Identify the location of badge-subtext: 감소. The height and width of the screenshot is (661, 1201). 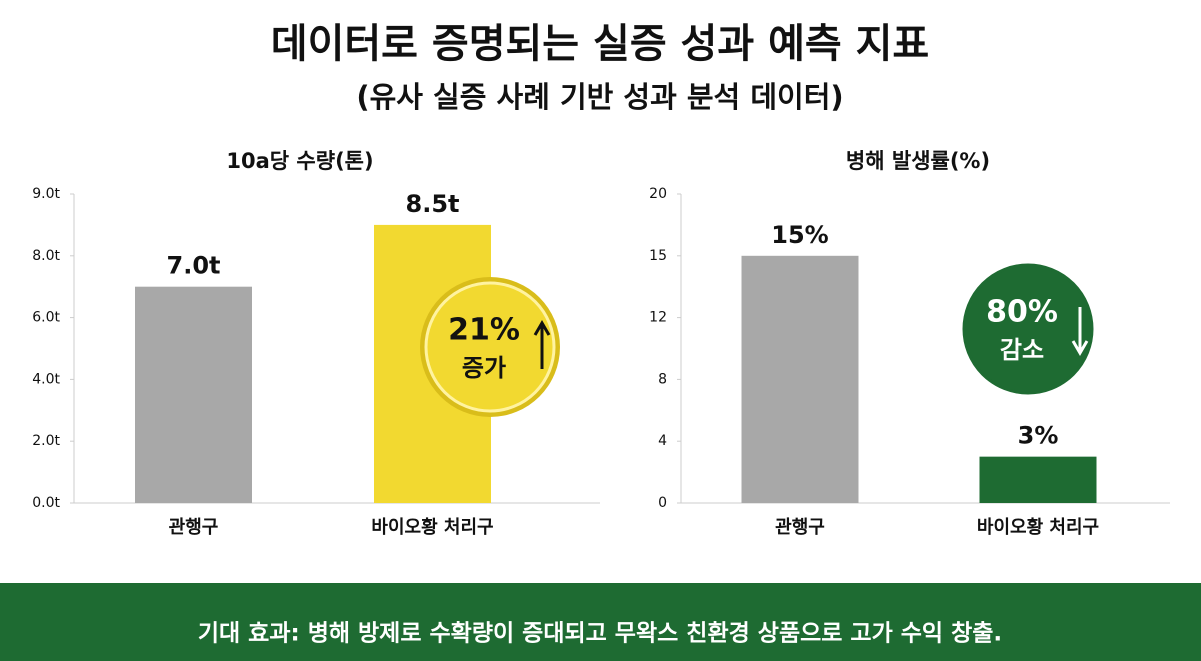
(1022, 350).